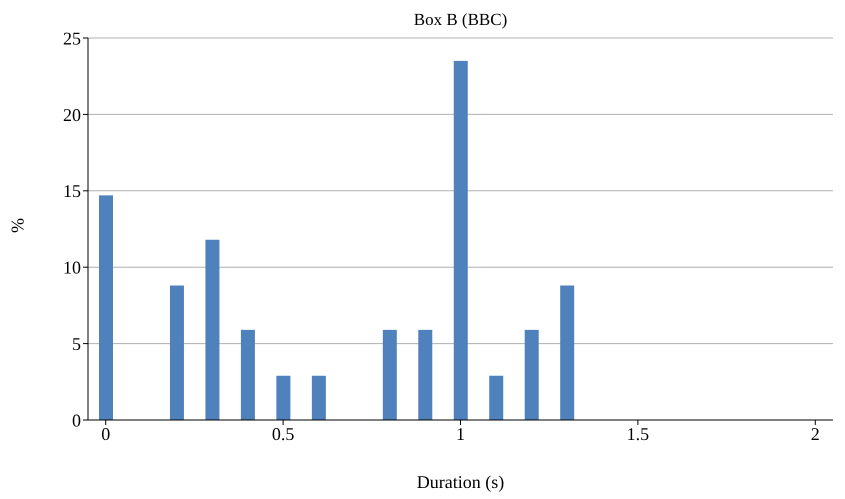 This screenshot has height=499, width=845. I want to click on x-axis-title: Duration (s), so click(461, 482).